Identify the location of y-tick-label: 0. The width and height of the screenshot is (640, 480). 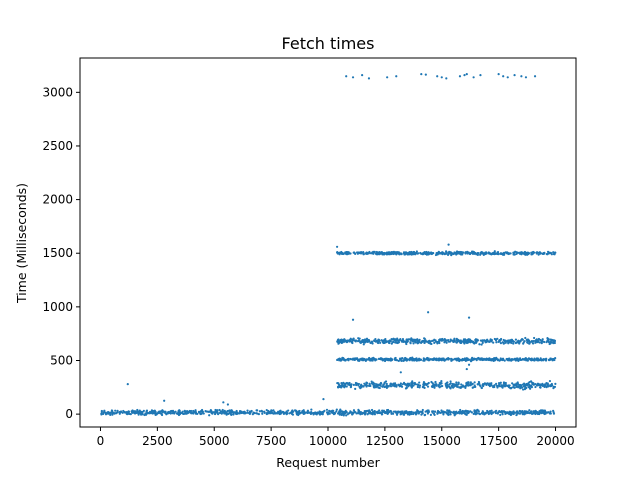
(69, 414).